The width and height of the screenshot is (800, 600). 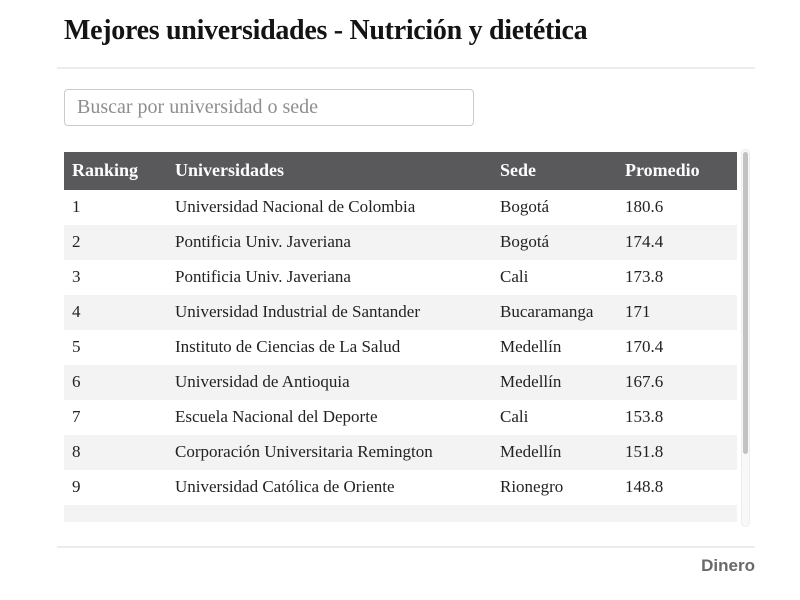 I want to click on cell-universidad: Universidad de Antioquia, so click(x=262, y=382).